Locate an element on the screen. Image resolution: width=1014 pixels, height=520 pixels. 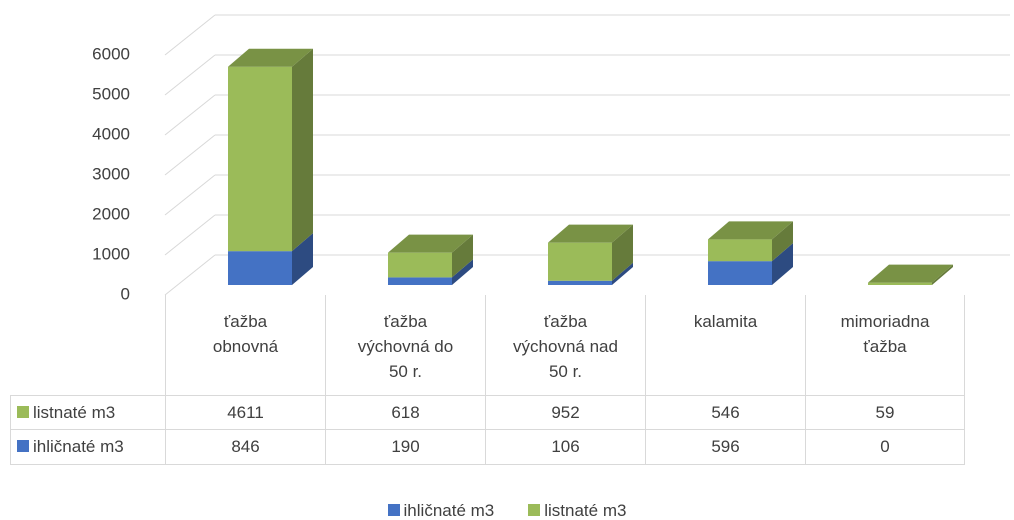
legend-item: listnaté m3 is located at coordinates (577, 509).